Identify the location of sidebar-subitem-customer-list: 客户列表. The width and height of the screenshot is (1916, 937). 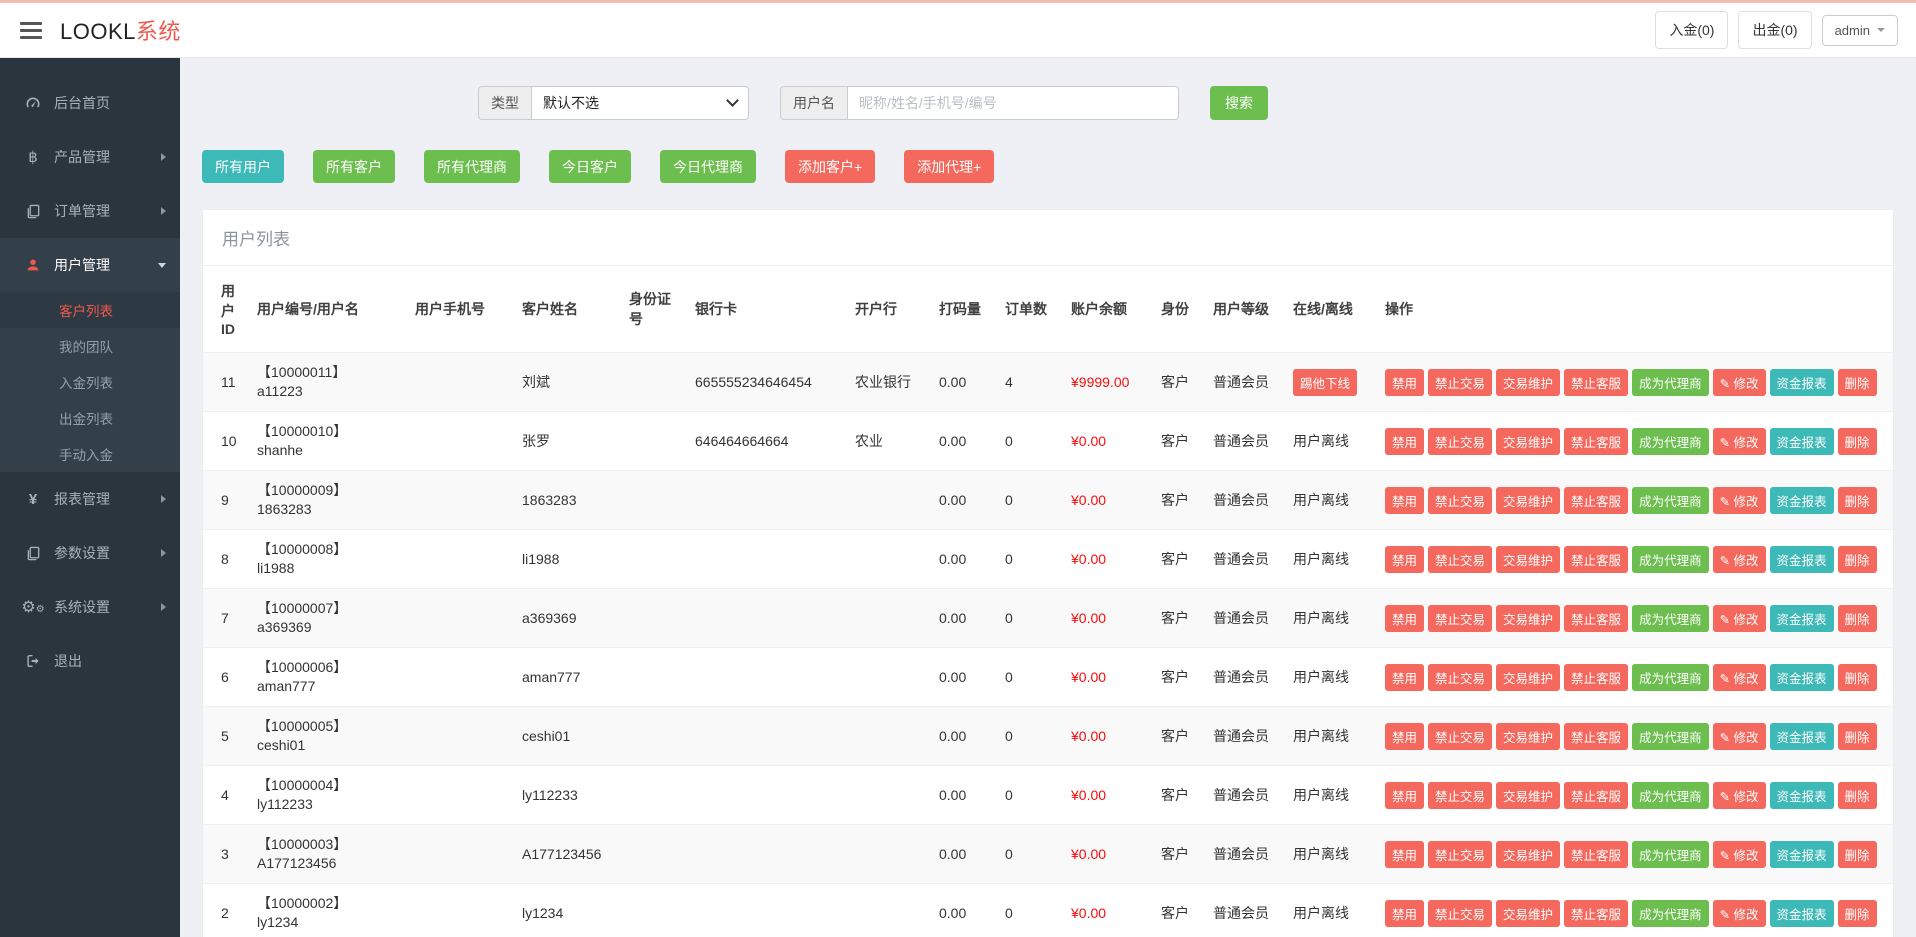
(90, 310).